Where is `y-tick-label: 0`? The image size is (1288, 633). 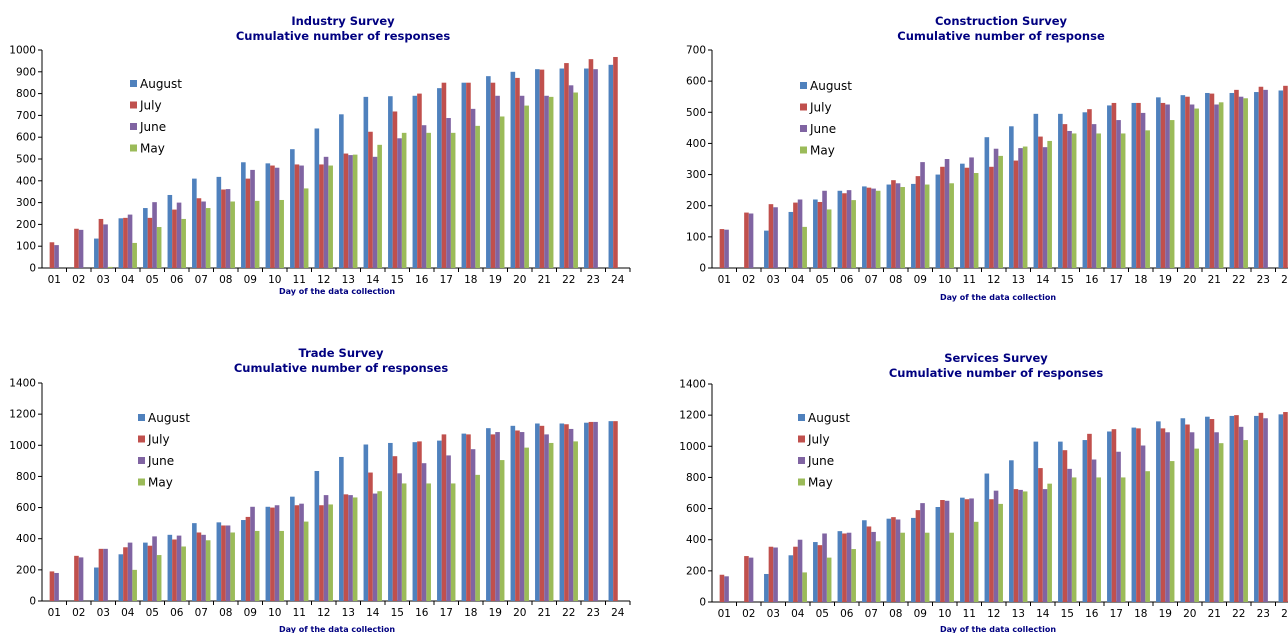 y-tick-label: 0 is located at coordinates (32, 269).